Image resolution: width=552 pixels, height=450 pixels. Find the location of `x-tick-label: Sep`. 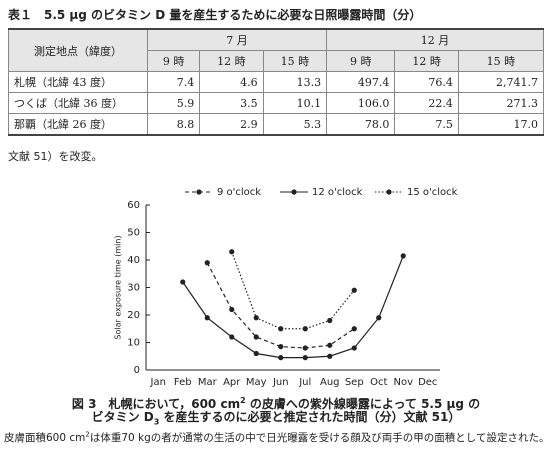

x-tick-label: Sep is located at coordinates (354, 382).